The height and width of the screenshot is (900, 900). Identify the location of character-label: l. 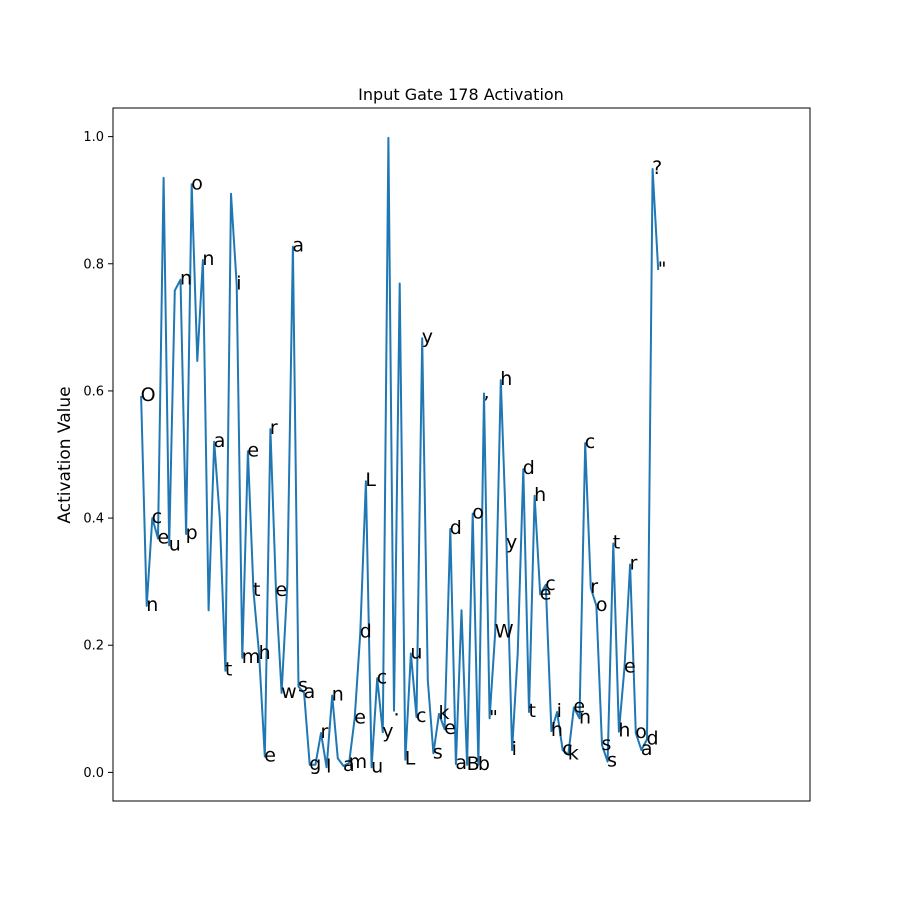
(328, 766).